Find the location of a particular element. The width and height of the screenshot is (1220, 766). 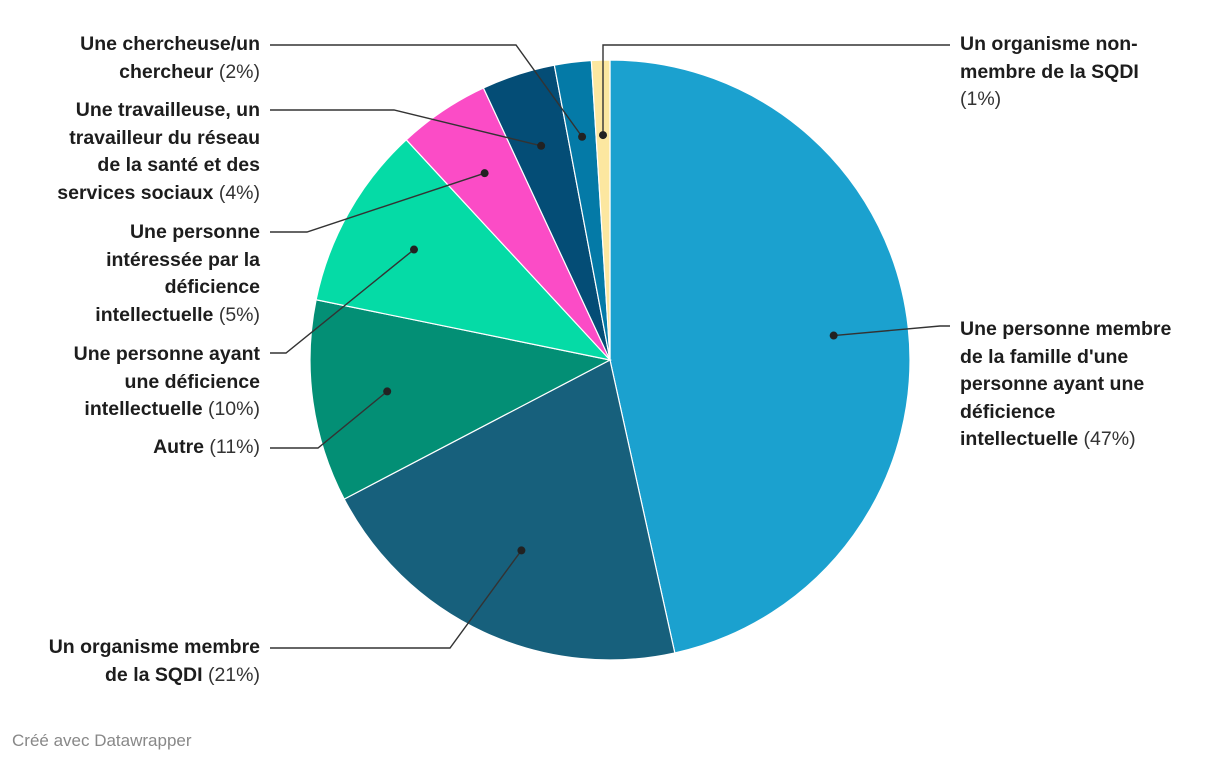

percent-chercheur: (2%) is located at coordinates (239, 71).